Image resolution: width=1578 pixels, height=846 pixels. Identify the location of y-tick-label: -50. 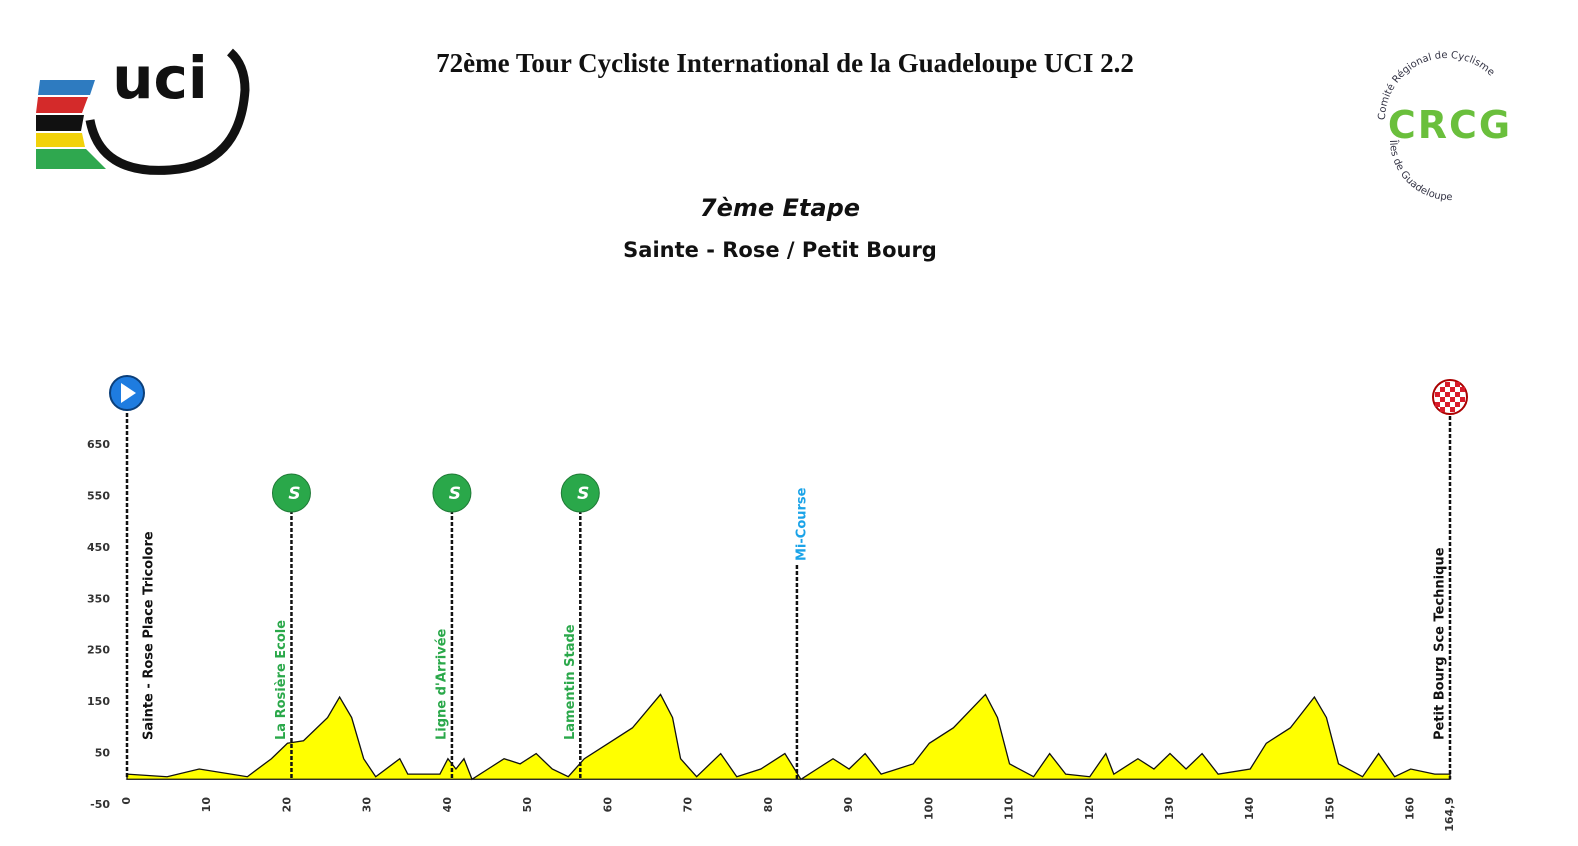
(100, 804).